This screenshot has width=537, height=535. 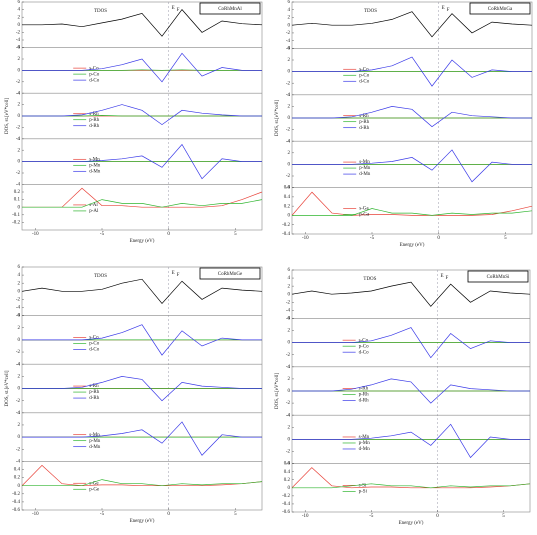 What do you see at coordinates (363, 492) in the screenshot?
I see `legend-label: p-Si` at bounding box center [363, 492].